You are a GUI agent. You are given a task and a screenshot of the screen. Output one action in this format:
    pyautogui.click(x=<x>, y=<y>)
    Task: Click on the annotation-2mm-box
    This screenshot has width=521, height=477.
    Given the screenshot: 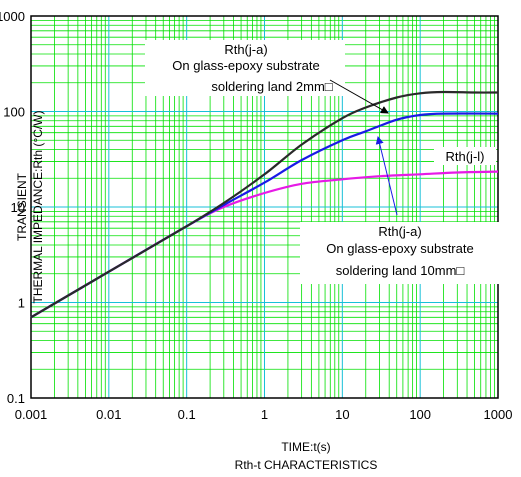 What is the action you would take?
    pyautogui.click(x=245, y=68)
    